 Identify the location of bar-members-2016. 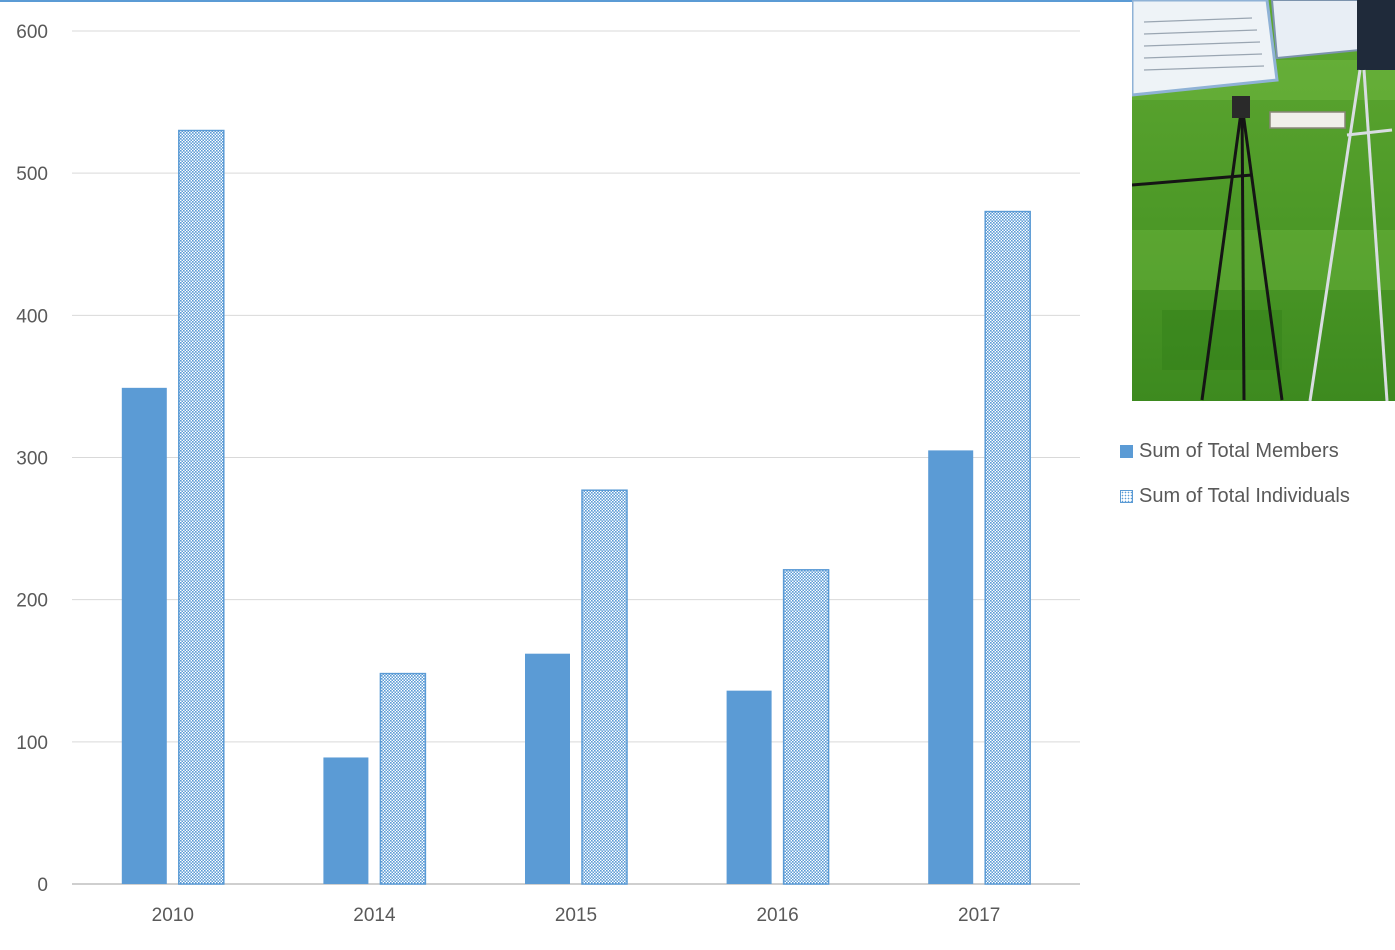
(749, 787).